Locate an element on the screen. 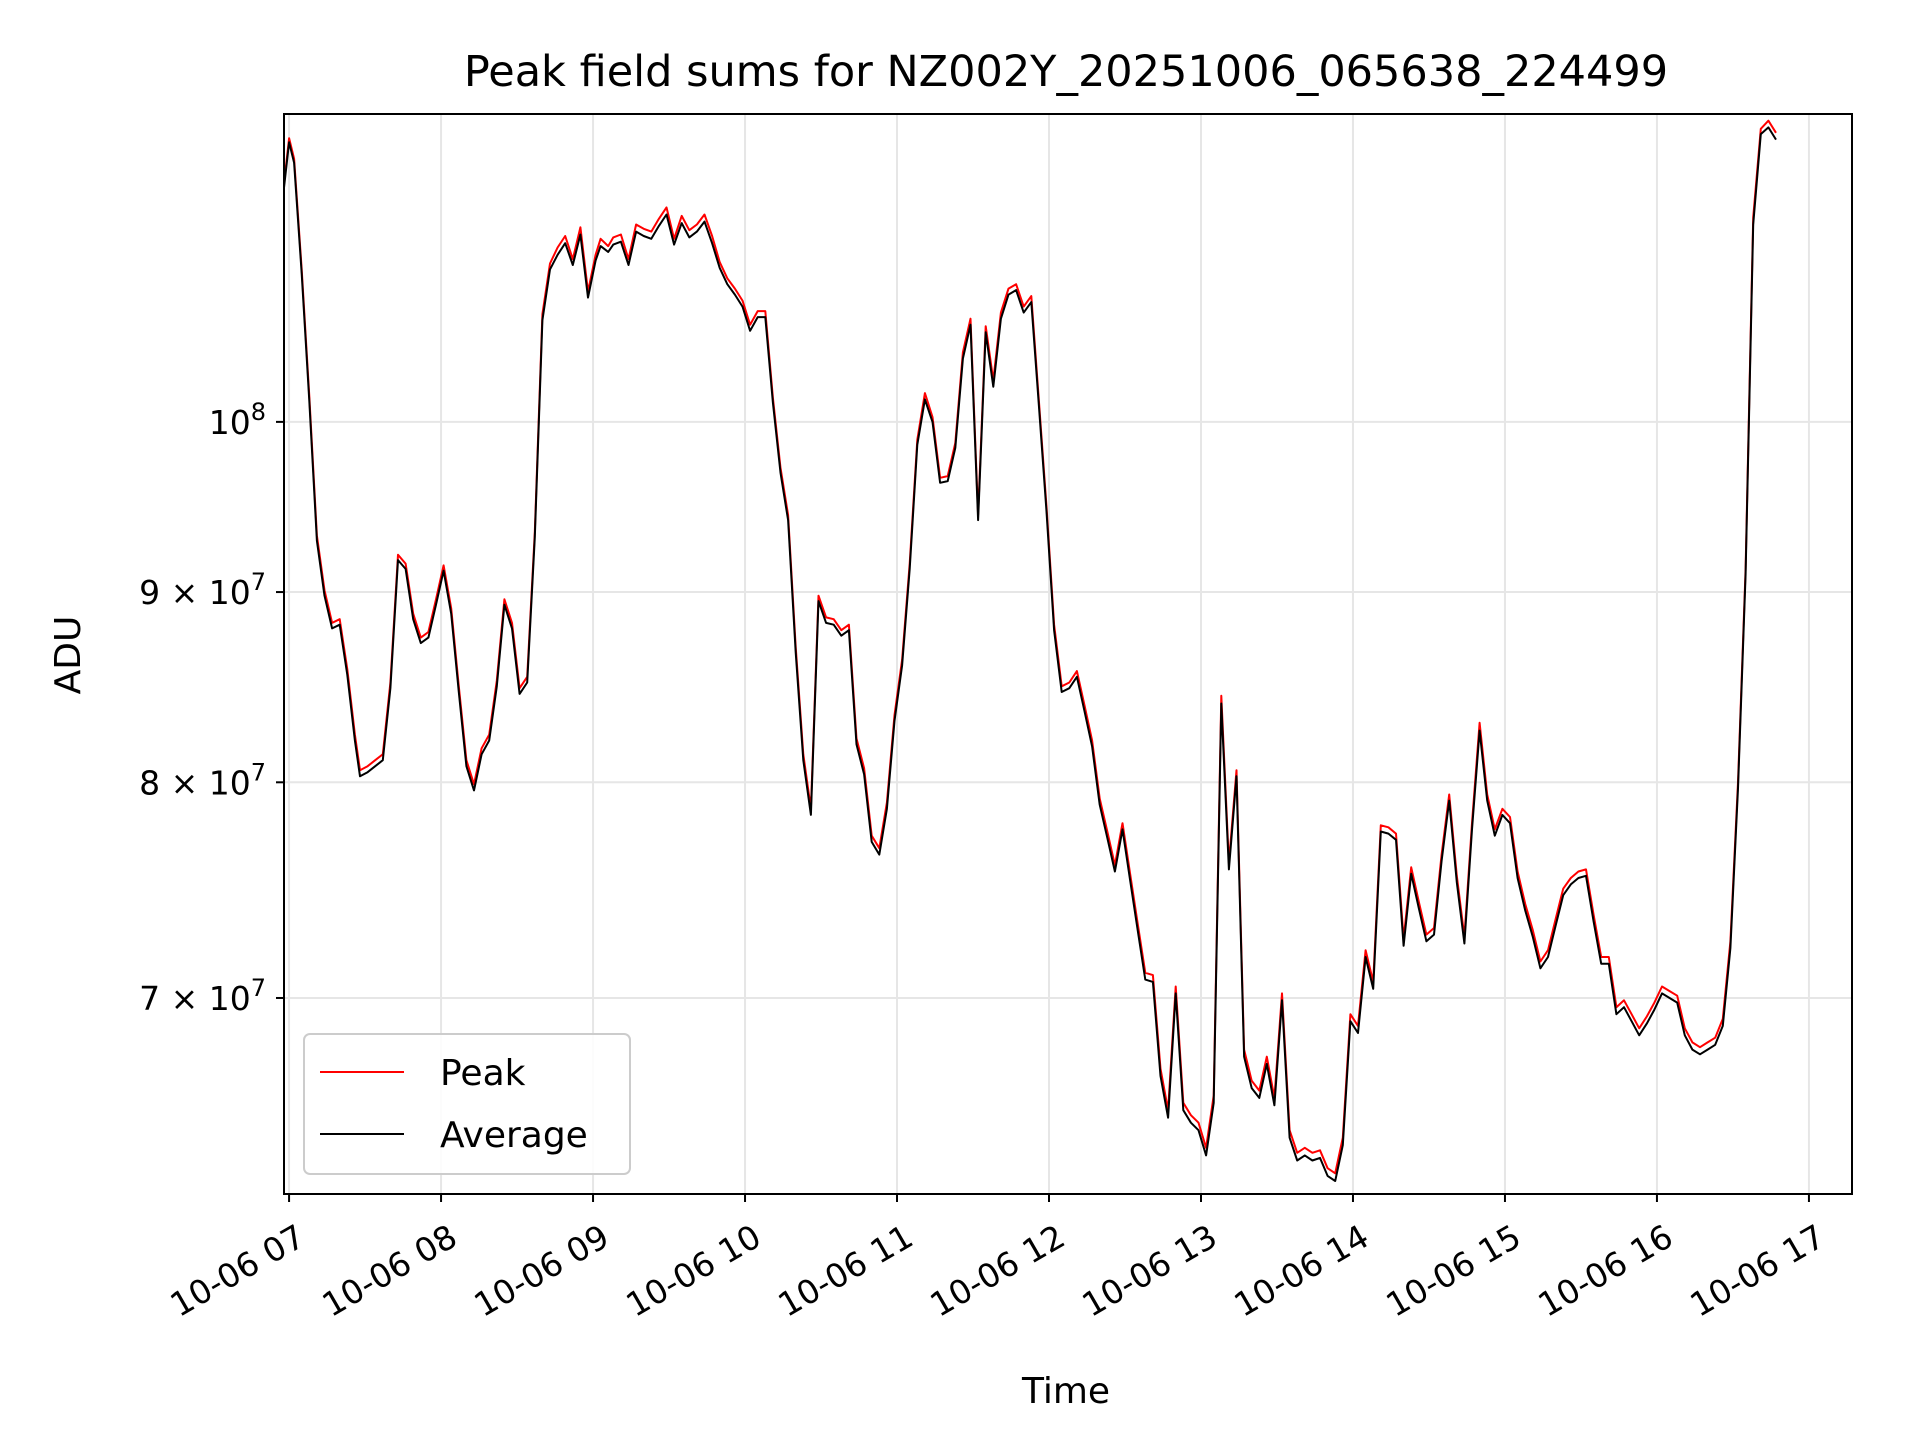 Image resolution: width=1920 pixels, height=1440 pixels. y-tick-label: 8 × 107 is located at coordinates (202, 780).